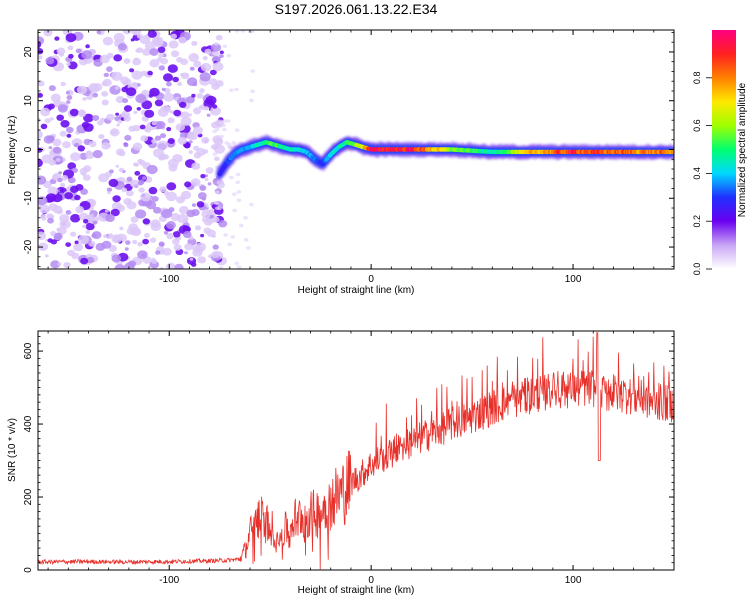 The image size is (750, 600). Describe the element at coordinates (697, 125) in the screenshot. I see `colorbar-tick-label: 0.6` at that location.